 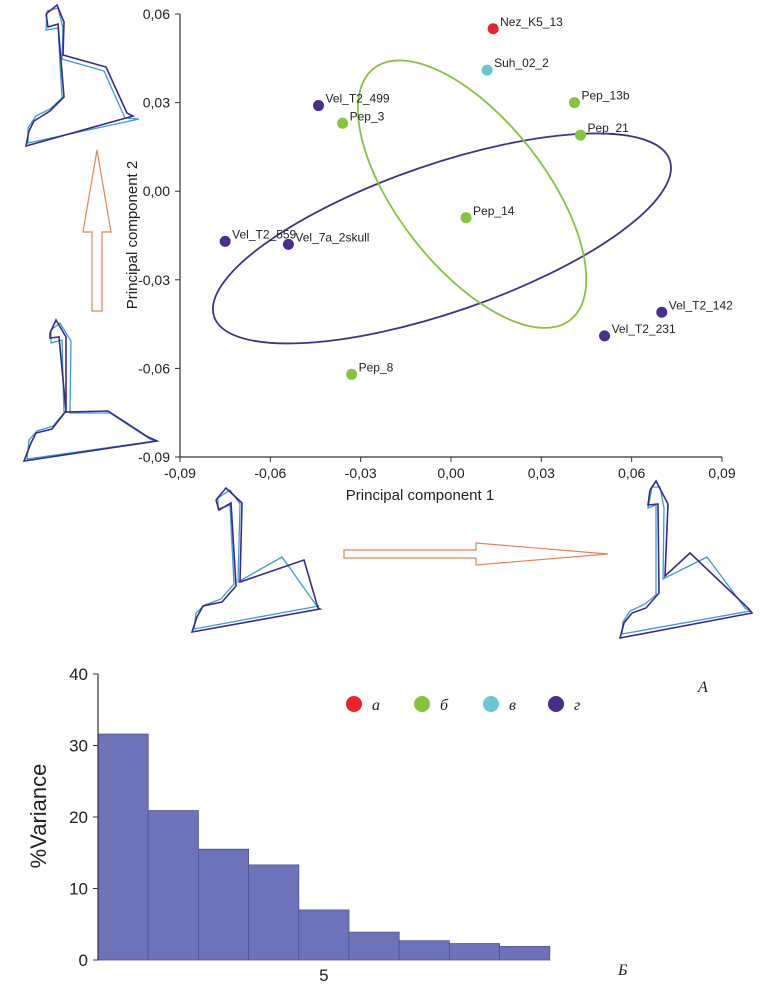 I want to click on y-tick-label: -0,09, so click(x=154, y=457).